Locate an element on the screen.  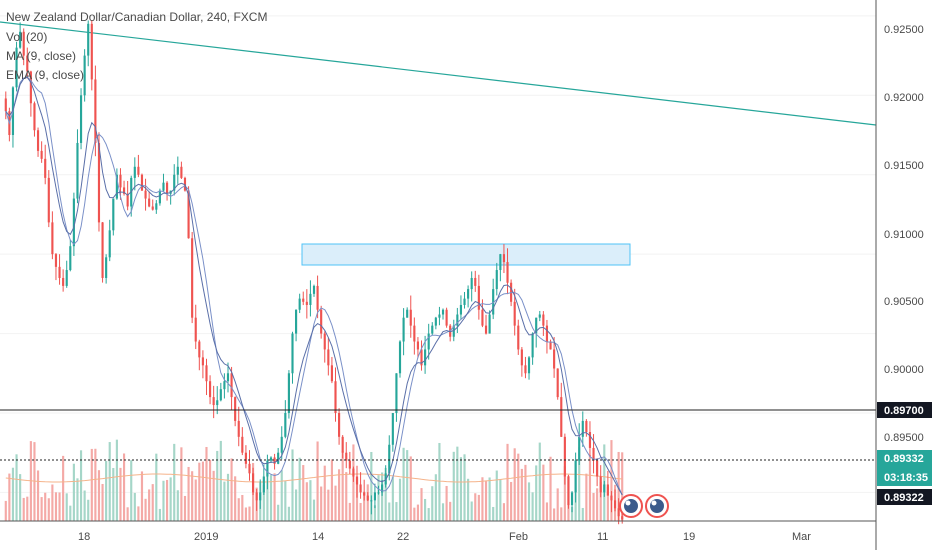
current-price-value: 0.89332 is located at coordinates (904, 459).